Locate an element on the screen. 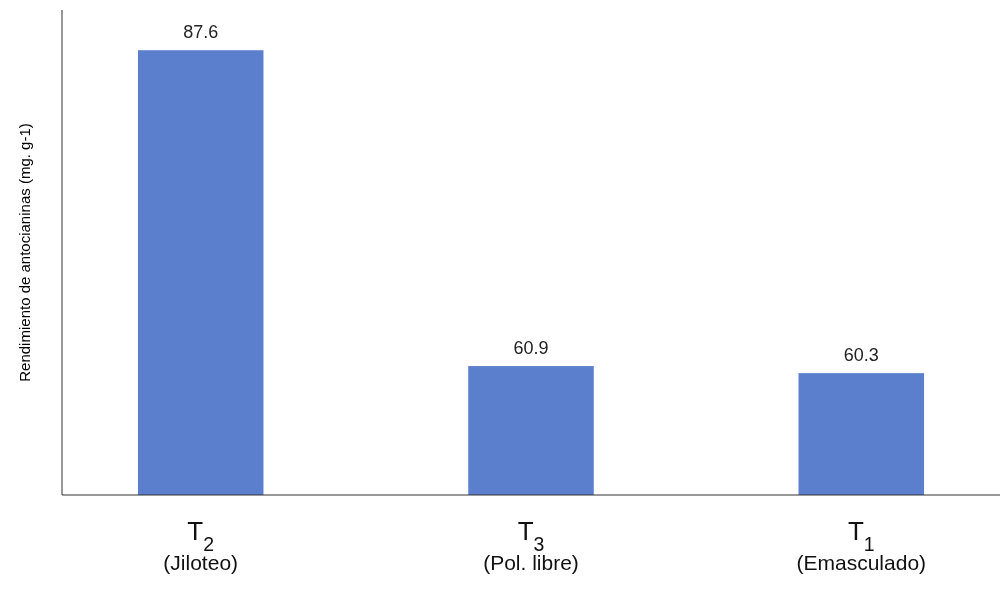 This screenshot has height=595, width=1002. x-tick-label: T$_{3}$ (Pol. libre) is located at coordinates (531, 545).